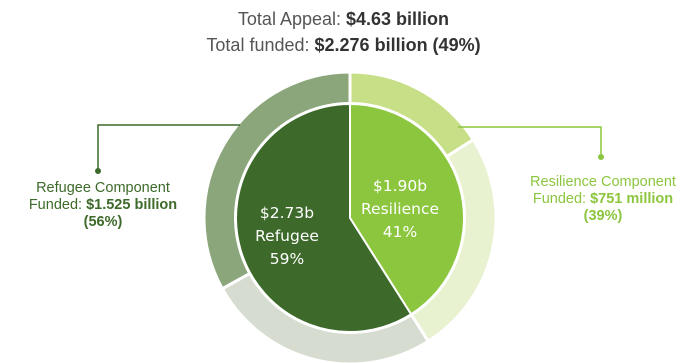  What do you see at coordinates (98, 171) in the screenshot?
I see `refugee-connector-dot` at bounding box center [98, 171].